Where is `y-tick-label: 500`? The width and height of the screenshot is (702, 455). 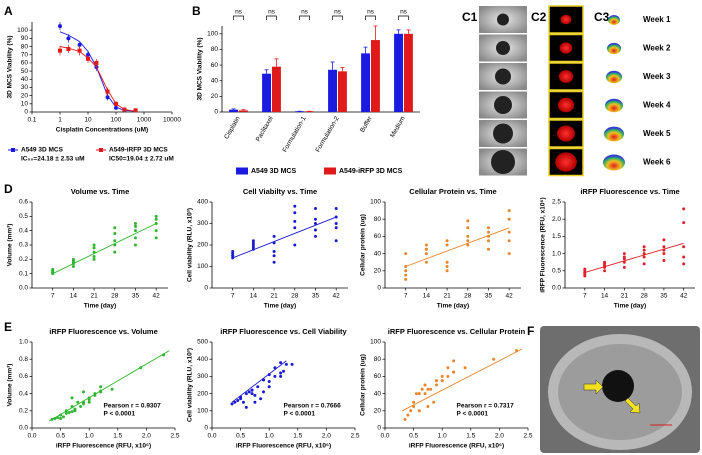
y-tick-label: 500 is located at coordinates (202, 342).